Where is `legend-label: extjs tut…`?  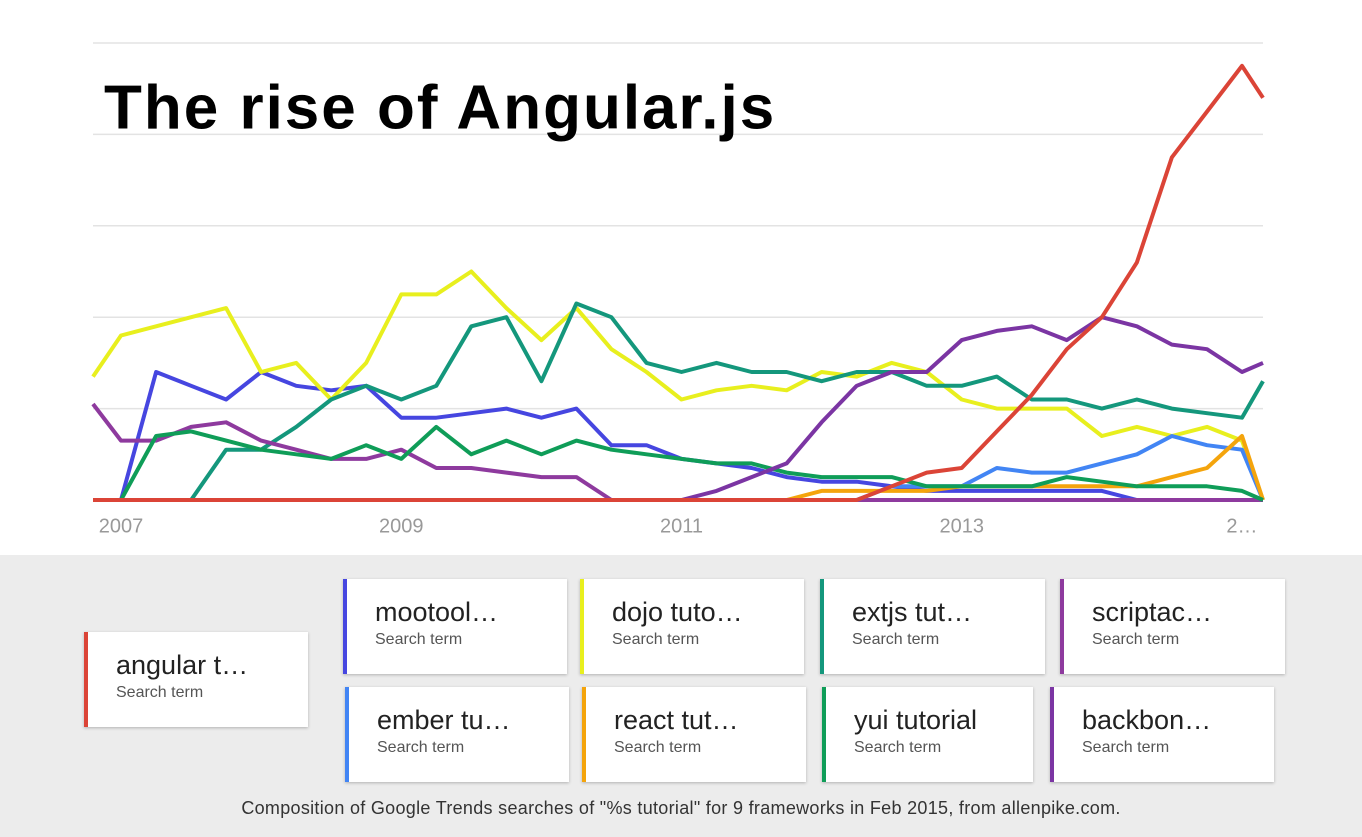
legend-label: extjs tut… is located at coordinates (912, 612).